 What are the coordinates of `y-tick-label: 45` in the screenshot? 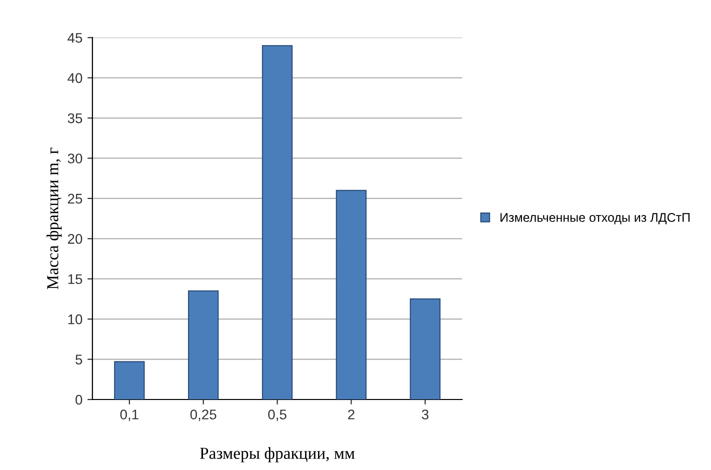 It's located at (75, 38).